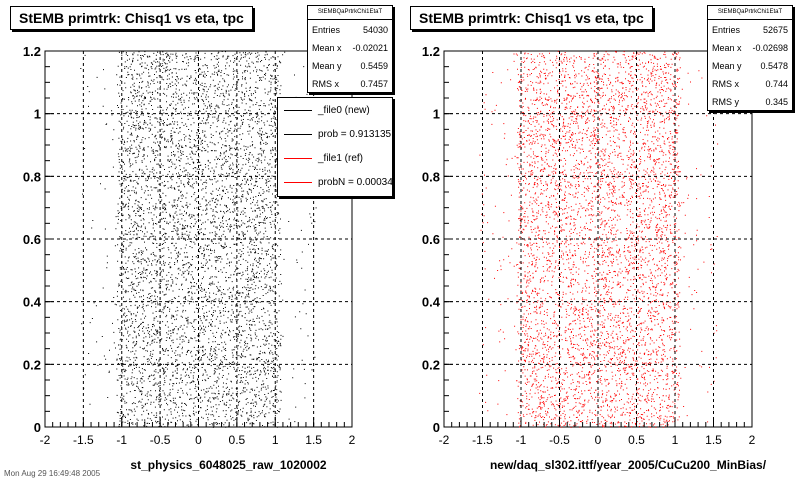 This screenshot has width=800, height=480. Describe the element at coordinates (131, 18) in the screenshot. I see `left-chart-title: StEMB primtrk: Chisq1 vs eta, tpc` at that location.